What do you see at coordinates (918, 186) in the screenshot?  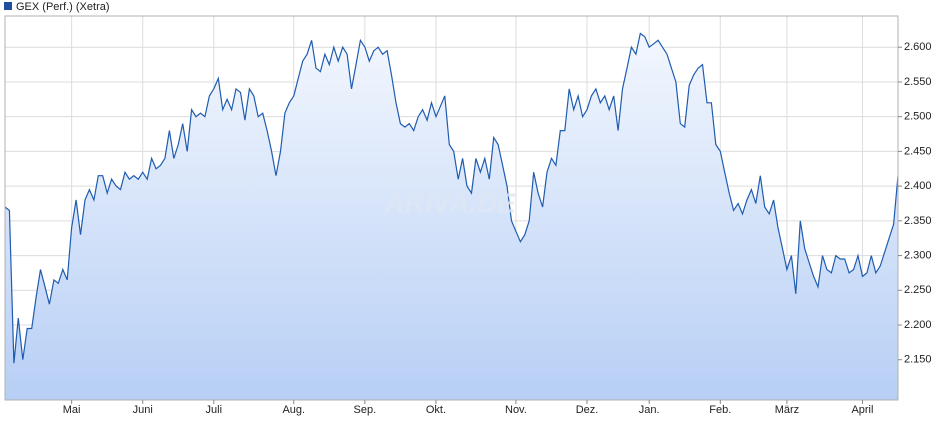 I see `y-tick-label: 2.400` at bounding box center [918, 186].